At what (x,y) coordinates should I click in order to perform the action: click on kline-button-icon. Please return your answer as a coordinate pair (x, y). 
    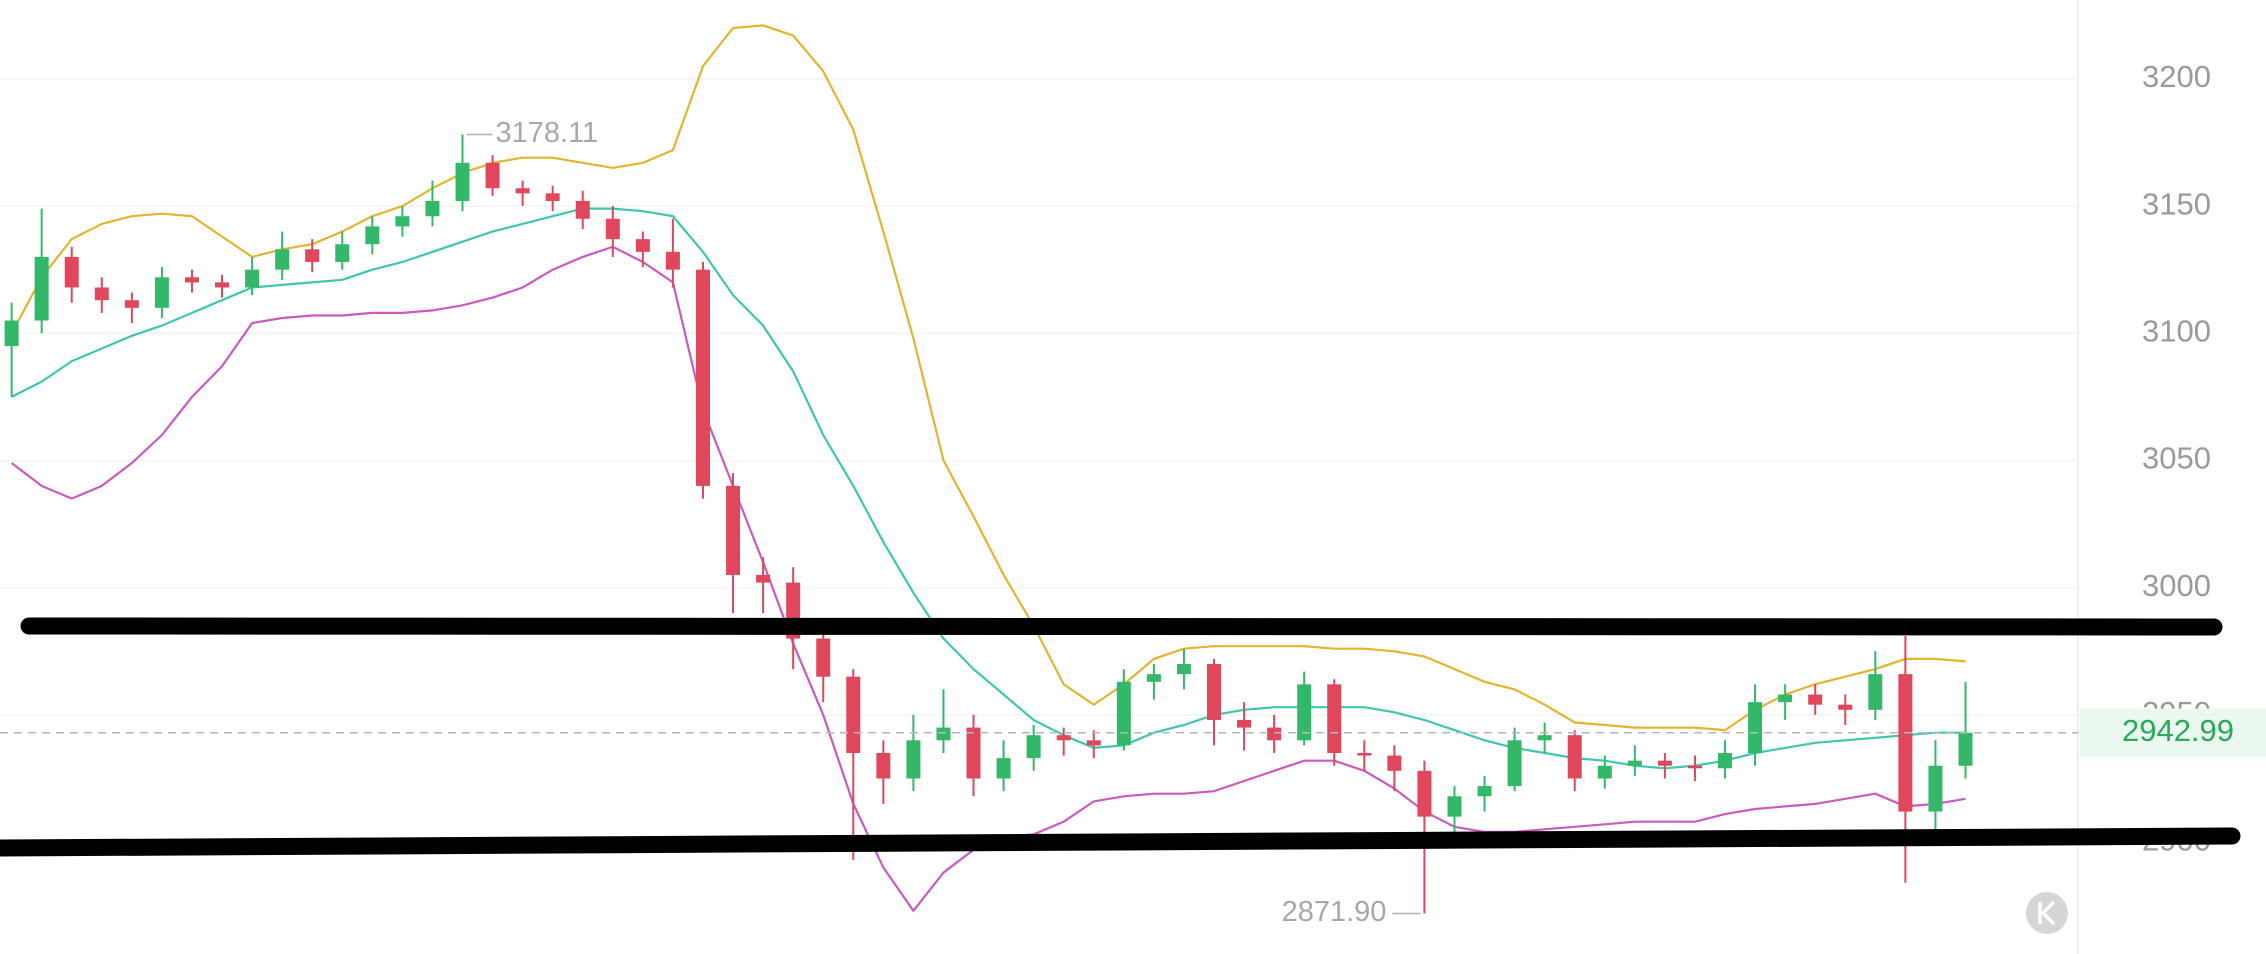
    Looking at the image, I should click on (2047, 913).